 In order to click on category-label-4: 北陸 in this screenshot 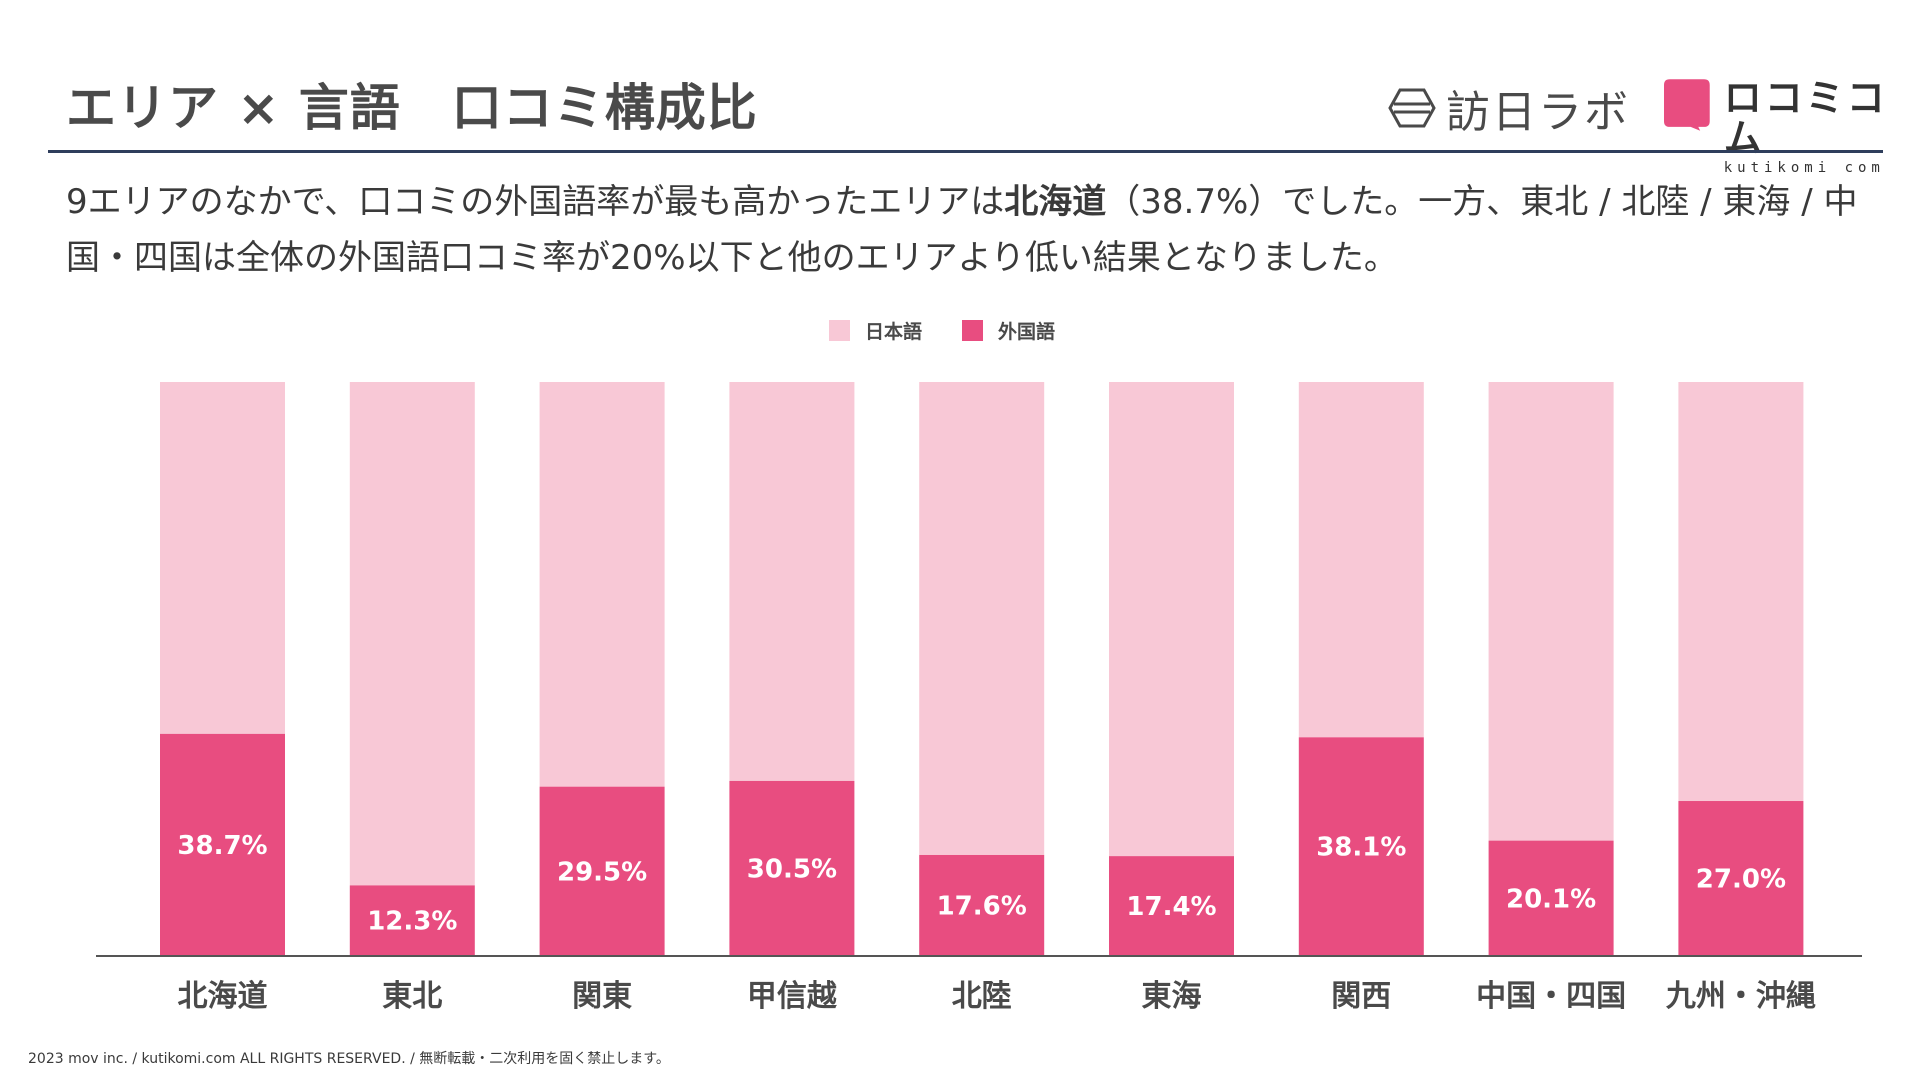, I will do `click(982, 996)`.